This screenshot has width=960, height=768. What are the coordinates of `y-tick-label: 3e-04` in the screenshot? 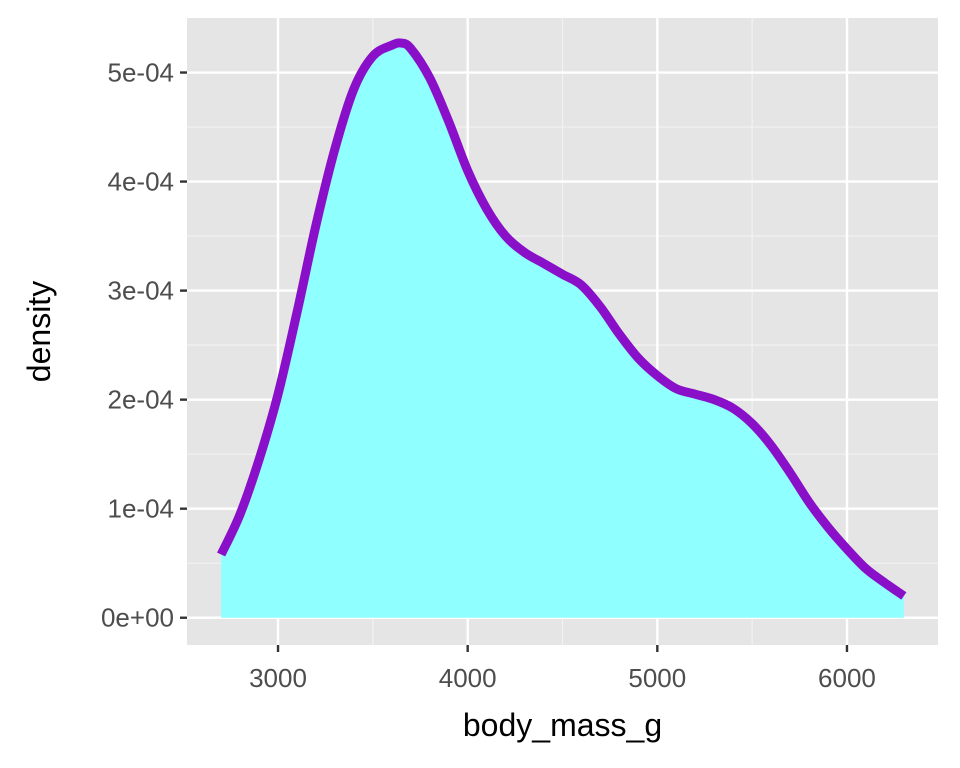 It's located at (141, 291).